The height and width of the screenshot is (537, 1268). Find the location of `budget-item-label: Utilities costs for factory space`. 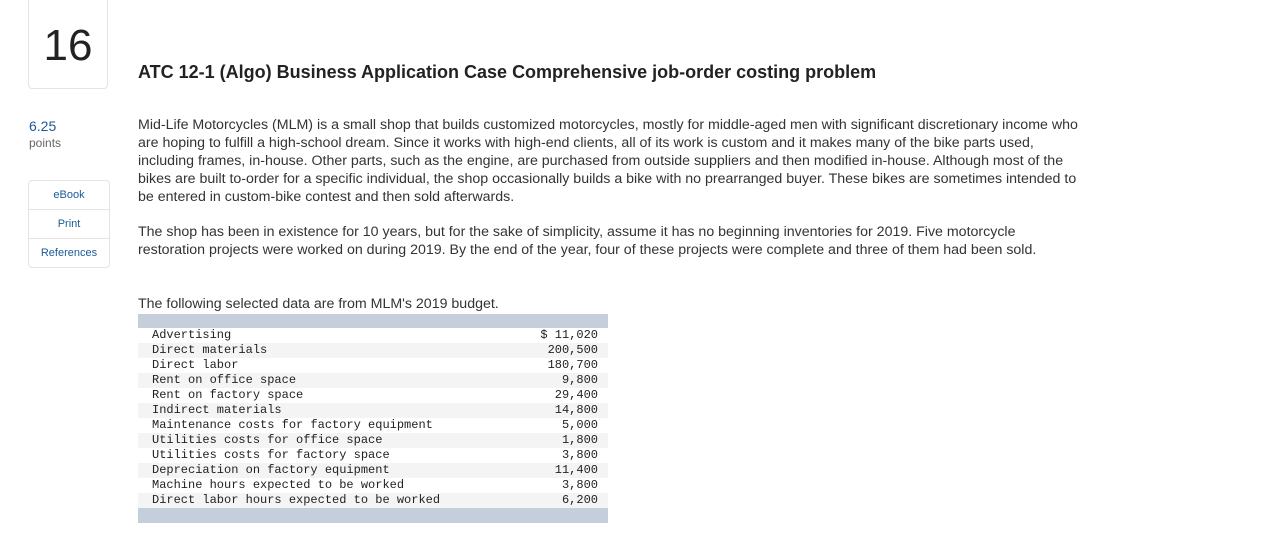

budget-item-label: Utilities costs for factory space is located at coordinates (330, 455).